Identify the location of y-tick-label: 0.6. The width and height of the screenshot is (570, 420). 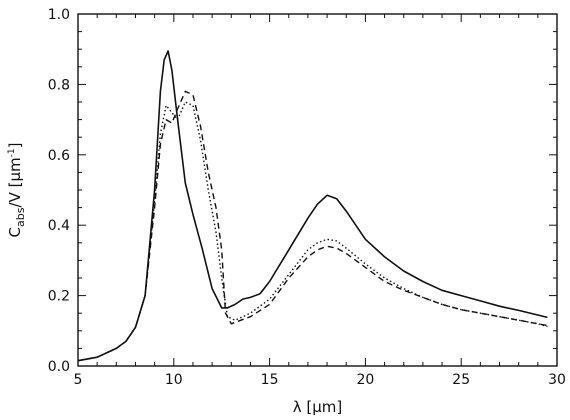
(59, 156).